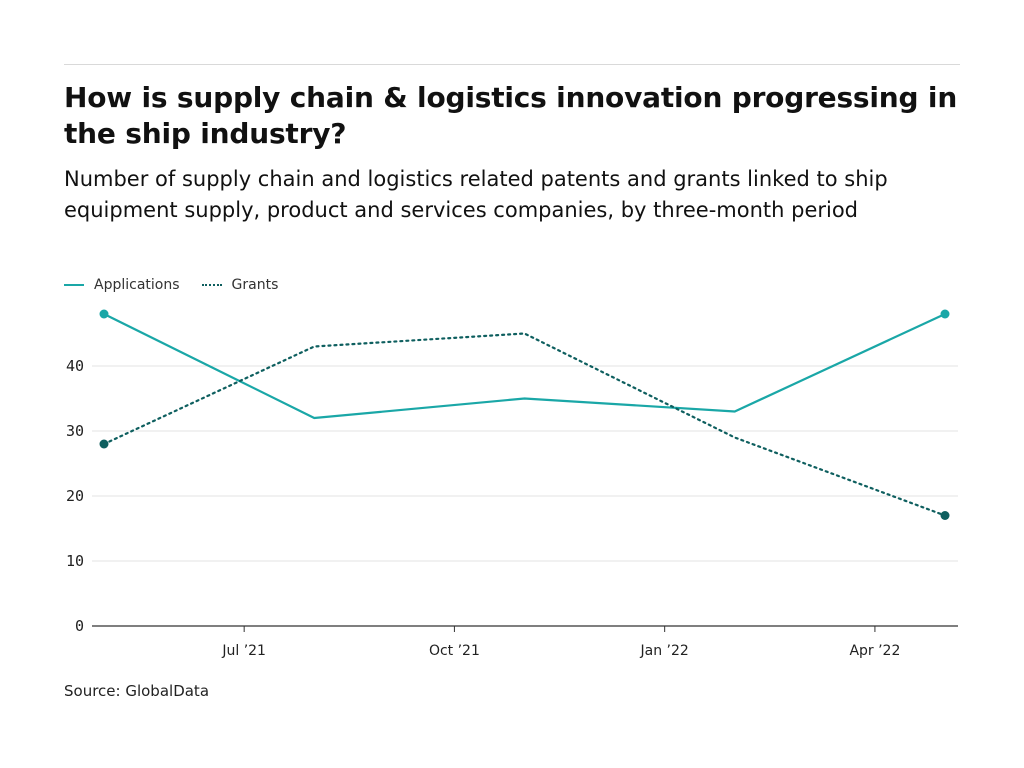 The height and width of the screenshot is (768, 1024). I want to click on legend-item-grants: Grants, so click(240, 285).